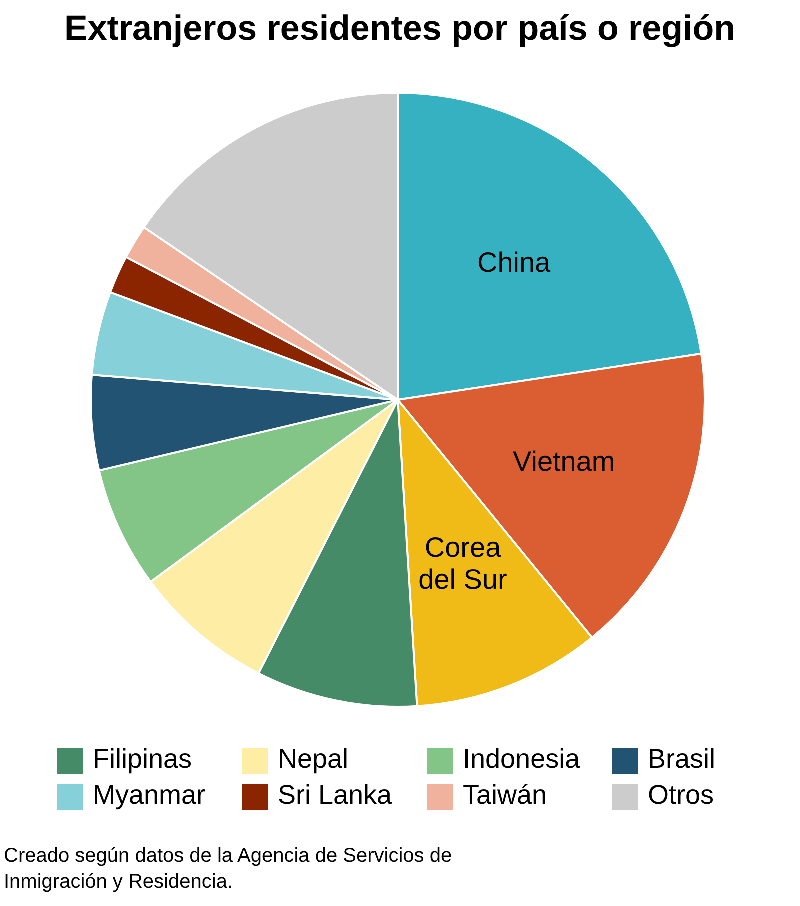  Describe the element at coordinates (463, 564) in the screenshot. I see `slice-label: Corea del Sur` at that location.